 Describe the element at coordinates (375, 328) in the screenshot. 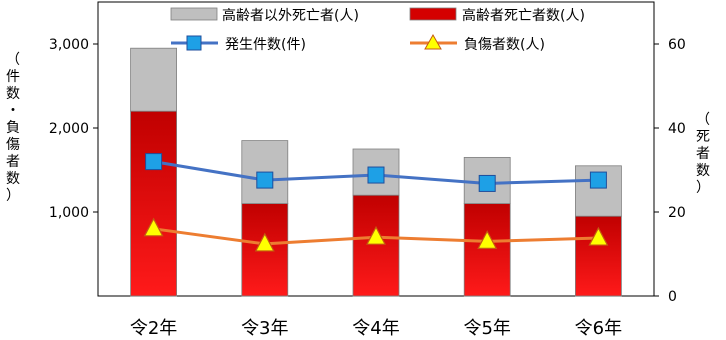

I see `x-tick-label: 令4年` at that location.